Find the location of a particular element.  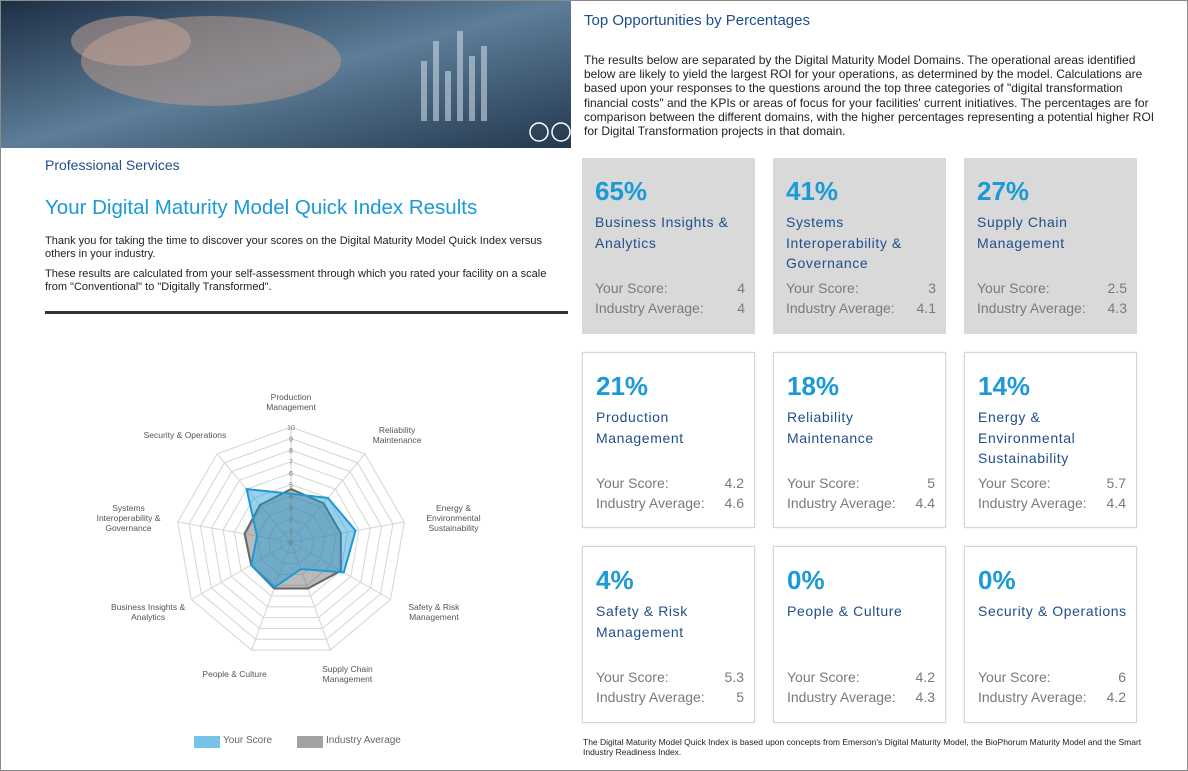

average-row: Industry Average: 4.6 is located at coordinates (670, 503).